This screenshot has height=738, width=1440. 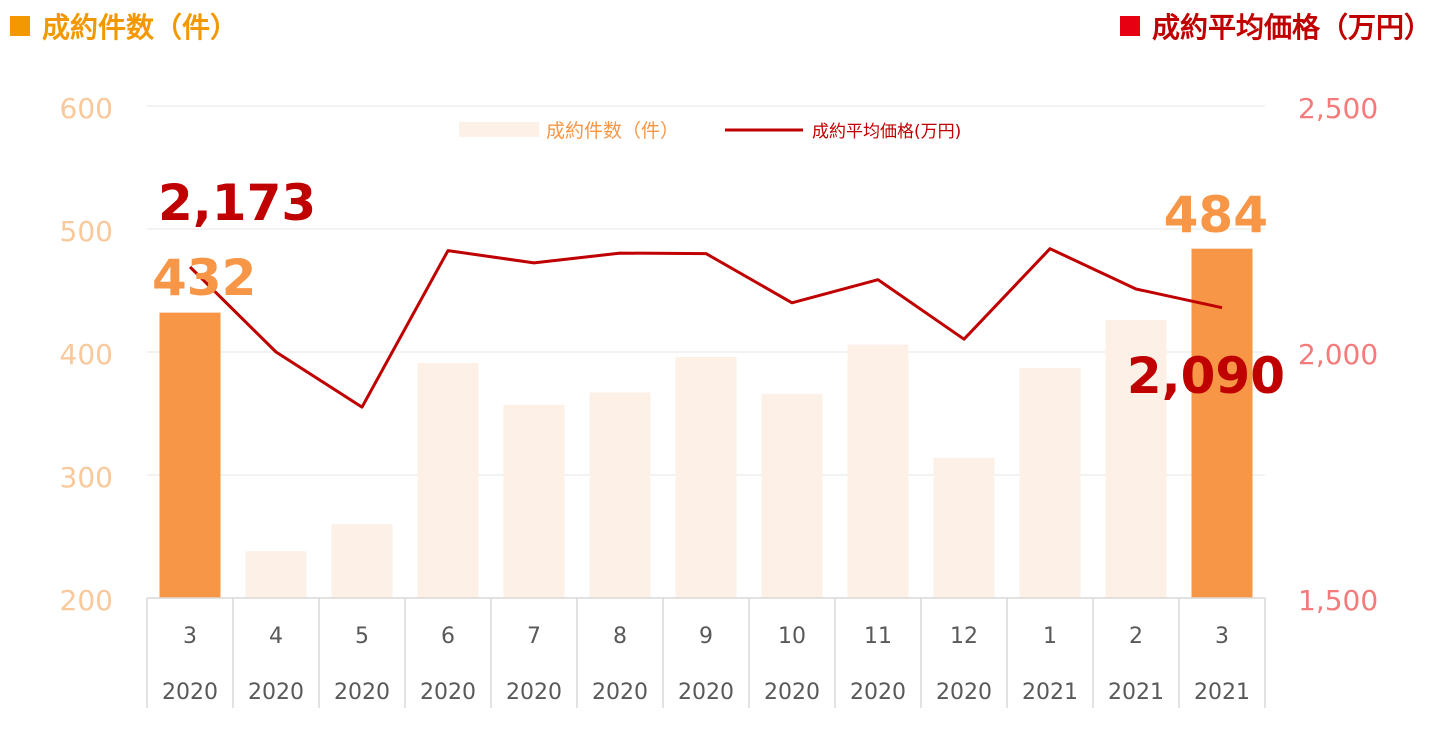 What do you see at coordinates (878, 636) in the screenshot?
I see `x-tick-label-month: 11` at bounding box center [878, 636].